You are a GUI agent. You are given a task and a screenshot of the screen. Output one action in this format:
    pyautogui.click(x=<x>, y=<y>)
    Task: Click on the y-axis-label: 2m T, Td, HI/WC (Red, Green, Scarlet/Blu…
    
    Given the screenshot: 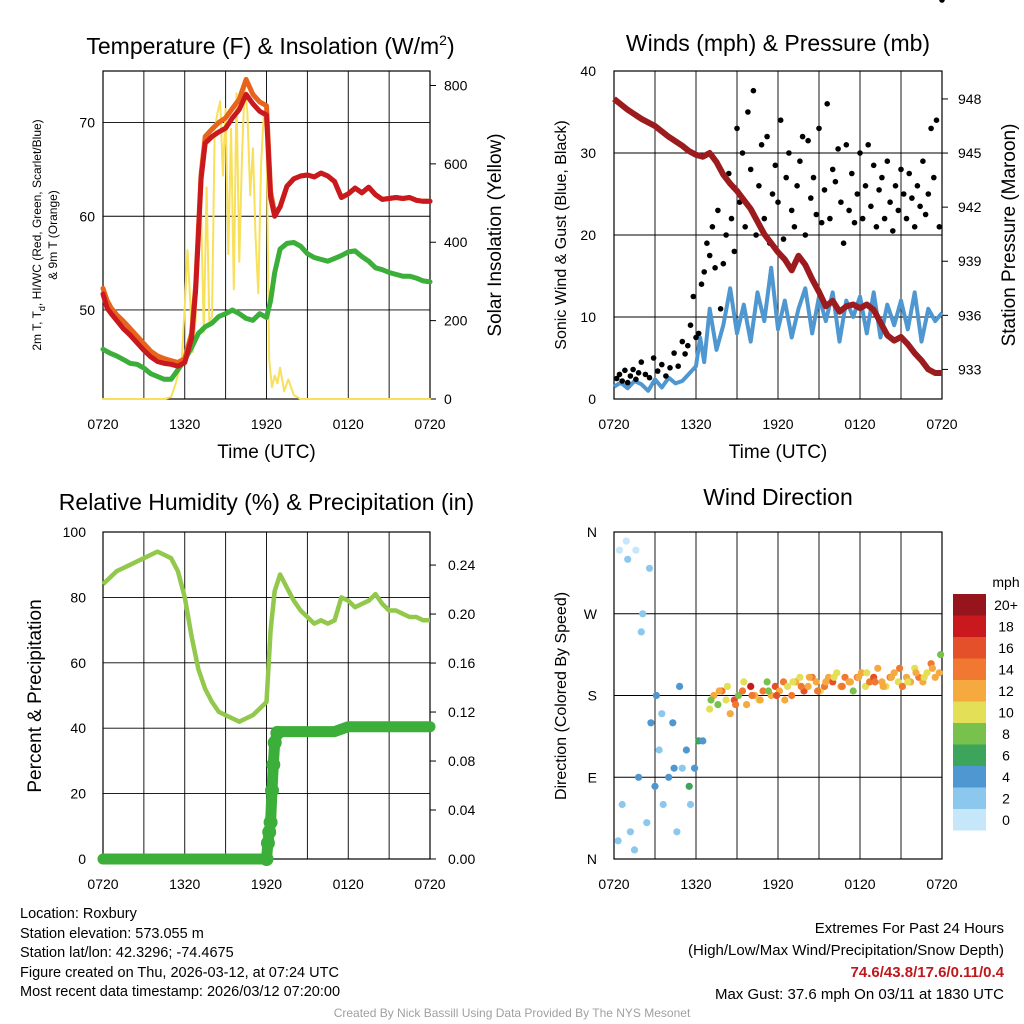 What is the action you would take?
    pyautogui.click(x=38, y=234)
    